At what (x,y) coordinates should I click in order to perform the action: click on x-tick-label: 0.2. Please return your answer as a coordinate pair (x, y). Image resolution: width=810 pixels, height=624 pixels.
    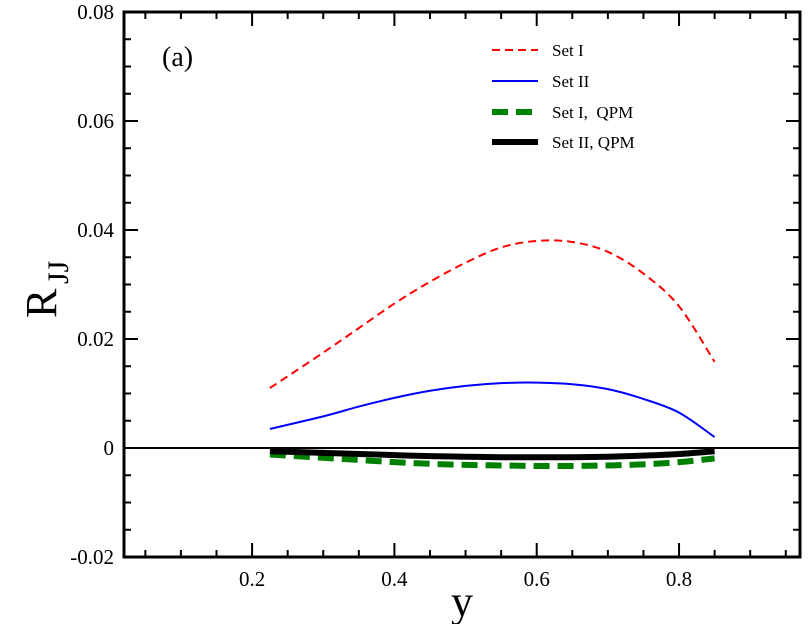
    Looking at the image, I should click on (252, 579).